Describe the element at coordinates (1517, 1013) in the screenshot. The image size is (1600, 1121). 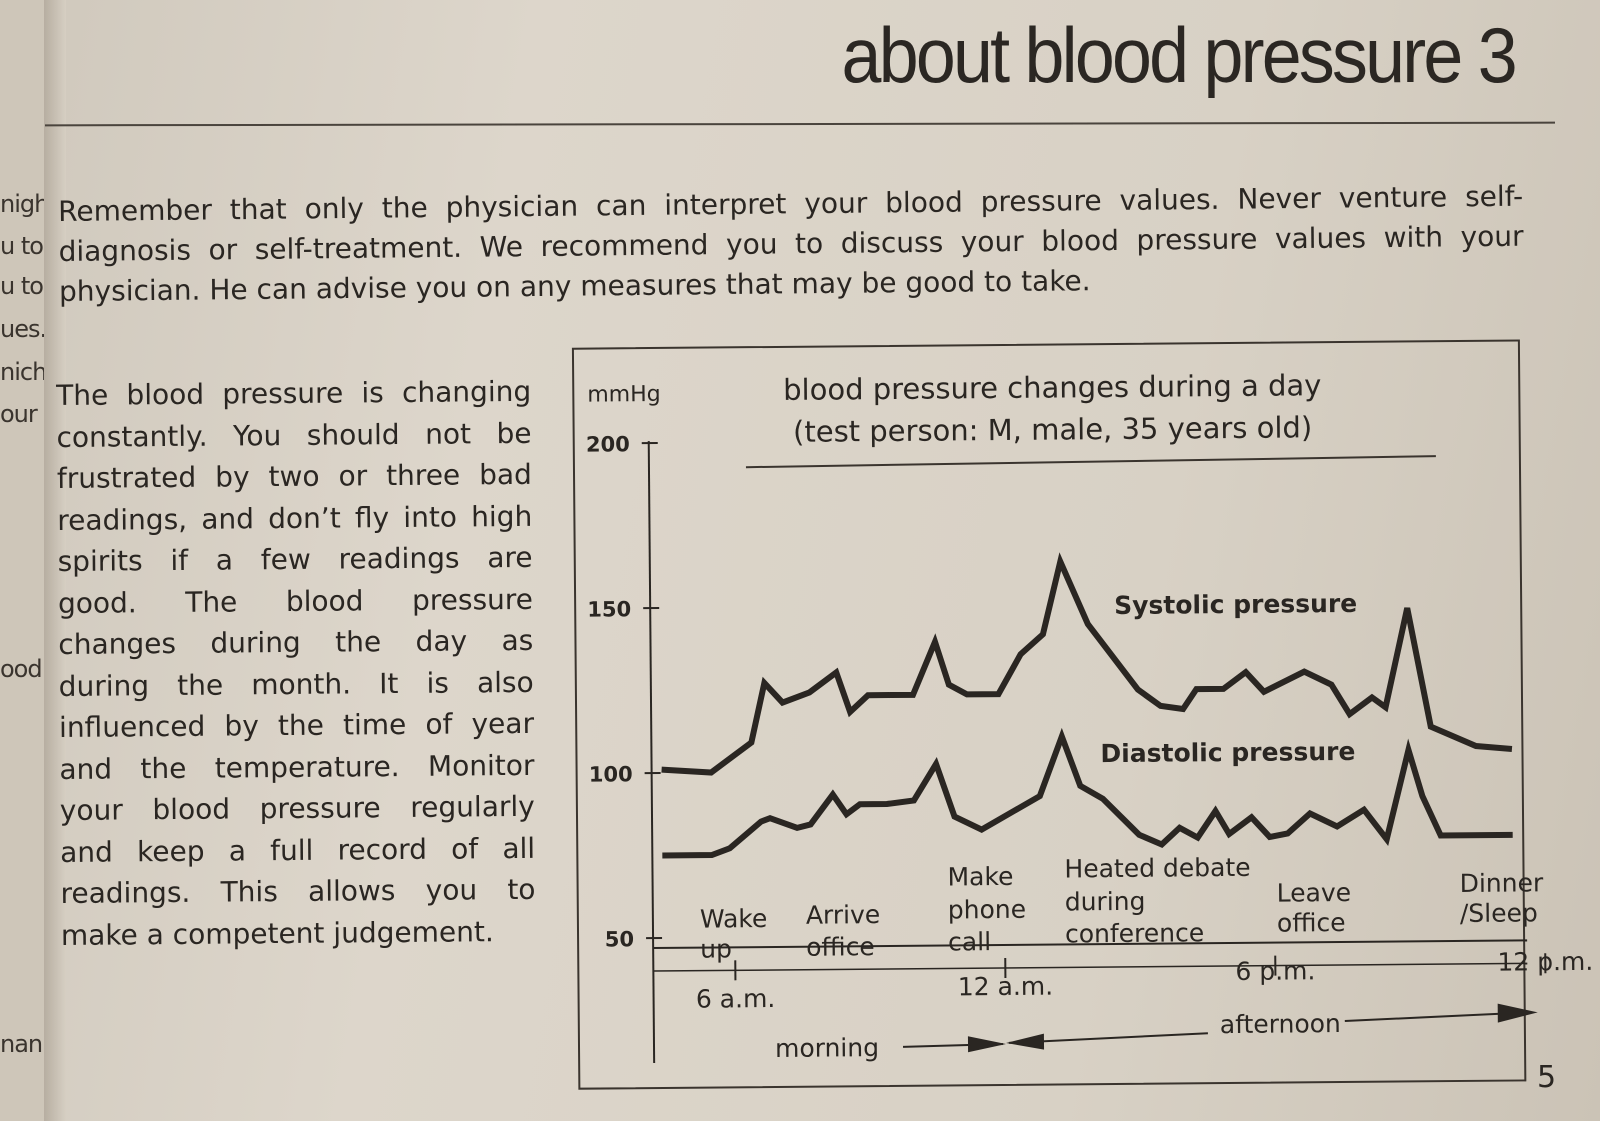
I see `afternoon-arrow-head-icon` at that location.